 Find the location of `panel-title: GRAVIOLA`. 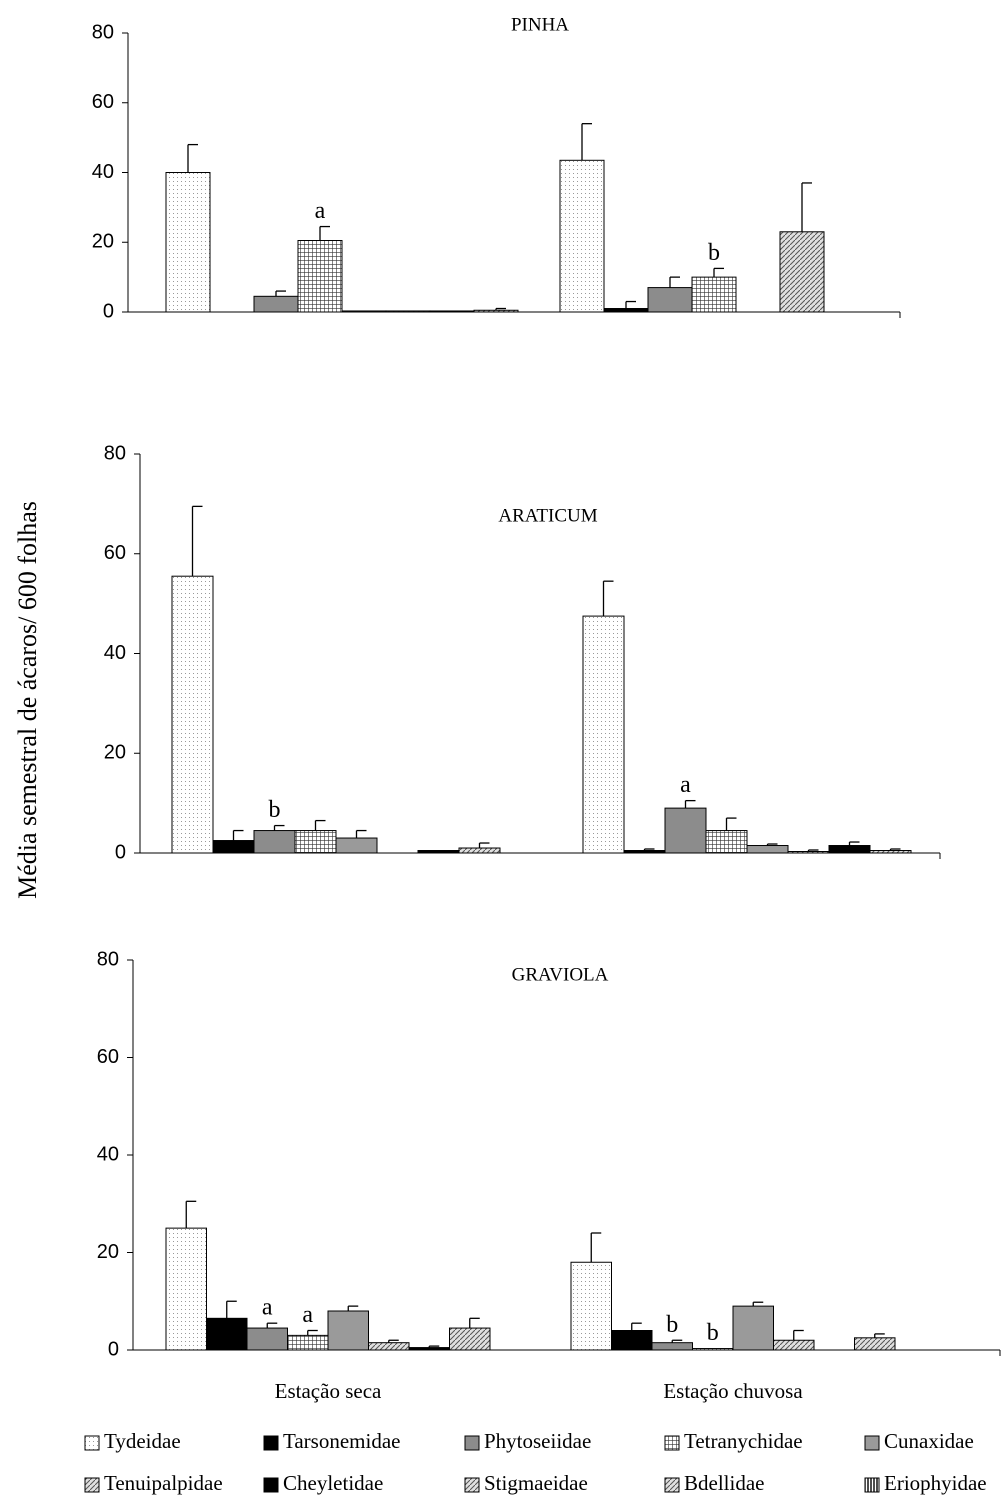

panel-title: GRAVIOLA is located at coordinates (560, 974).